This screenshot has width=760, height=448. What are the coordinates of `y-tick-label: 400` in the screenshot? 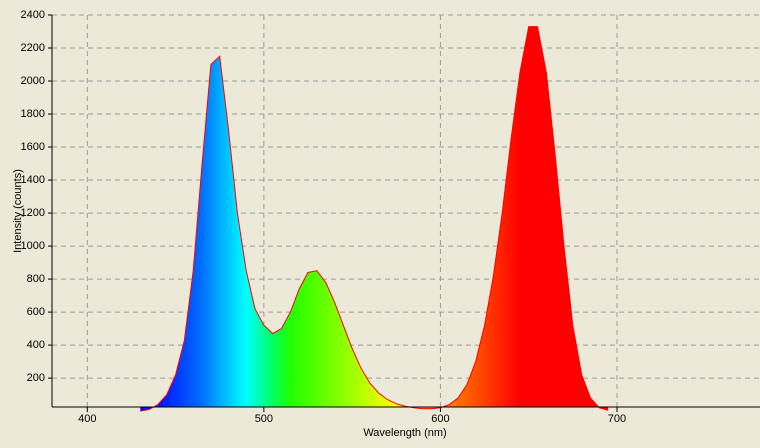 It's located at (36, 345).